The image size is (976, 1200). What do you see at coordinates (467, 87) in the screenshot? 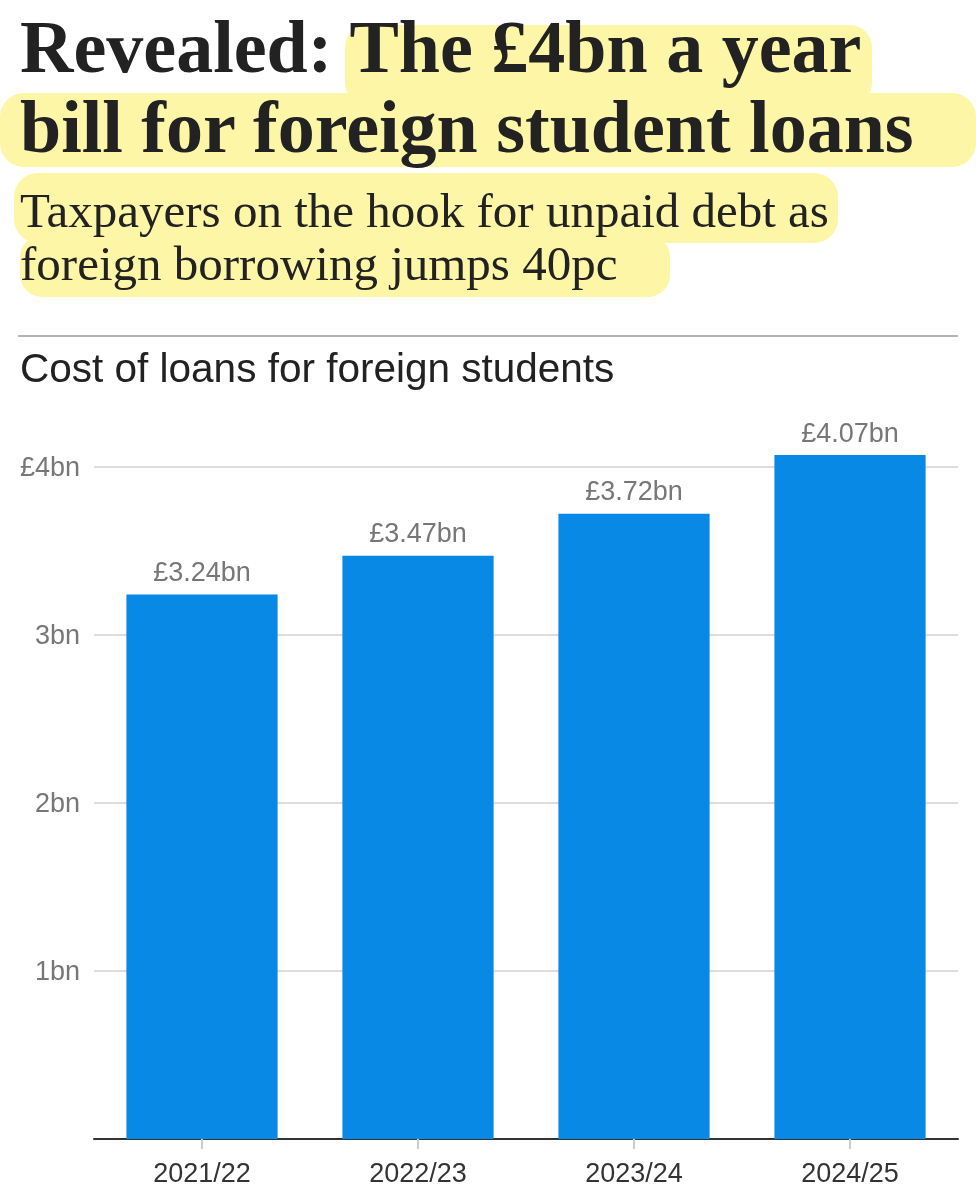
I see `chart-title: Revealed: The £4bn a year bill for foreign student loans` at bounding box center [467, 87].